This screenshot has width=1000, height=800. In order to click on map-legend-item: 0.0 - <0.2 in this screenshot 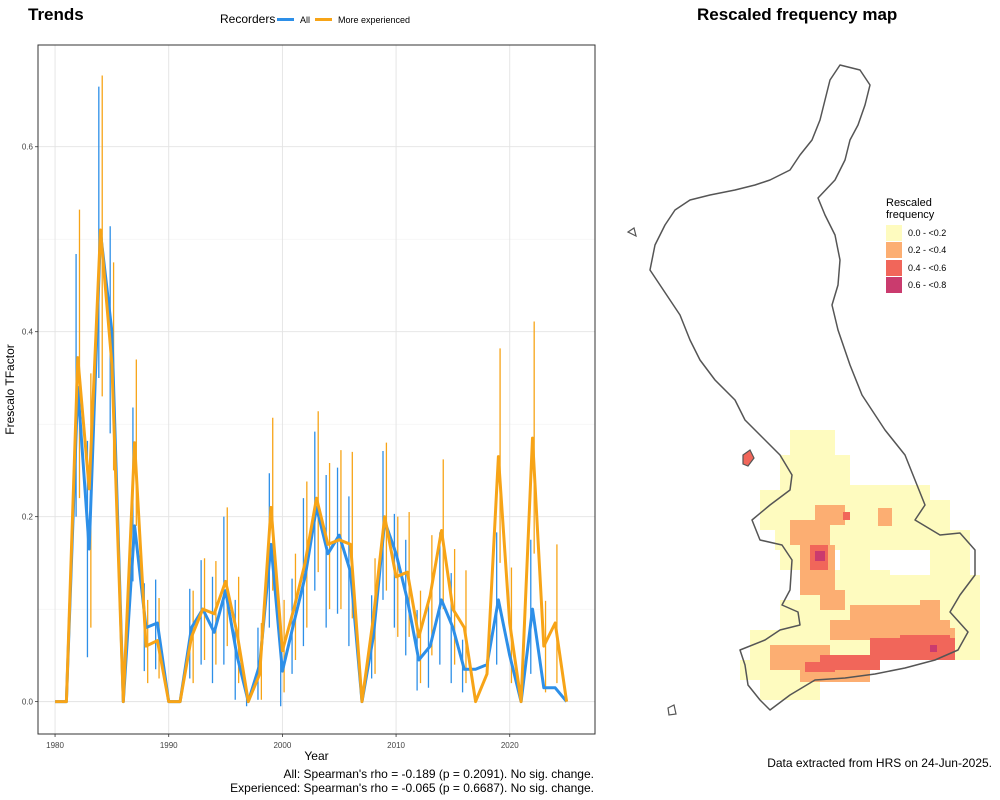, I will do `click(916, 233)`.